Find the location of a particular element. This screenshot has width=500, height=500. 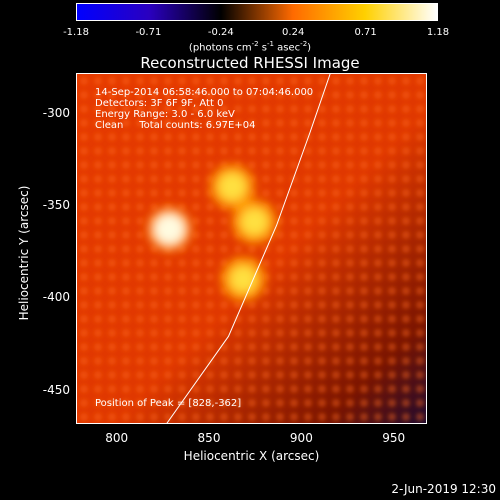

x-tick-label: 850 is located at coordinates (209, 438).